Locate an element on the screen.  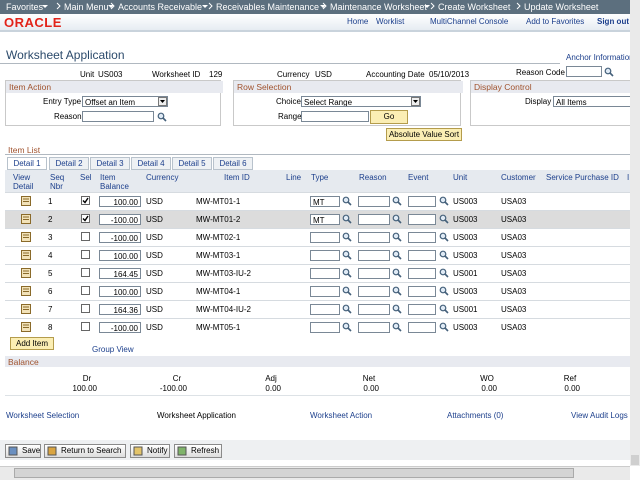
header-link: Add to Favorites is located at coordinates (555, 21).